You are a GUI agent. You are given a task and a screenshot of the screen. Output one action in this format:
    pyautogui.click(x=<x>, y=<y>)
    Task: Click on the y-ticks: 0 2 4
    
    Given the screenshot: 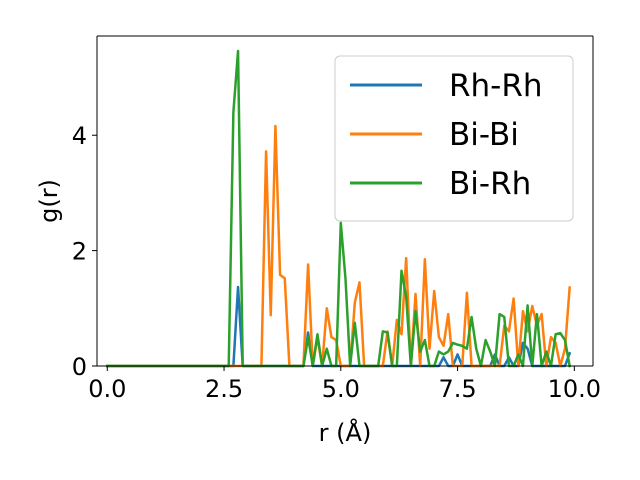 What is the action you would take?
    pyautogui.click(x=84, y=251)
    